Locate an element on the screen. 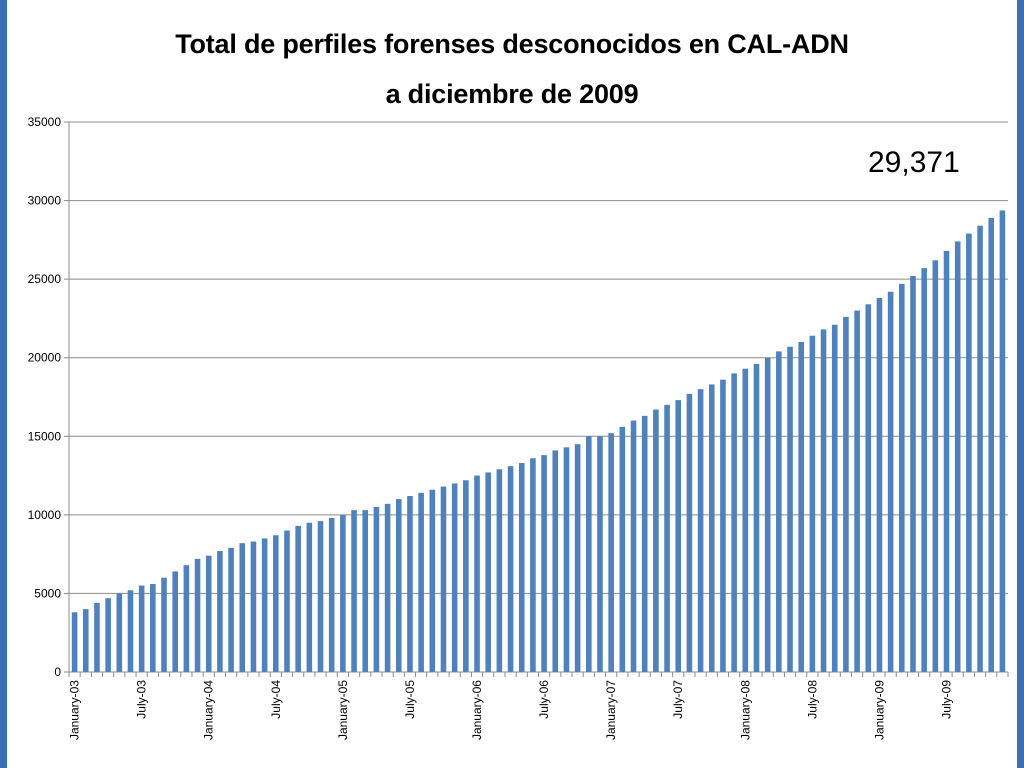 This screenshot has height=768, width=1024. x-tick-label: July-07 is located at coordinates (678, 699).